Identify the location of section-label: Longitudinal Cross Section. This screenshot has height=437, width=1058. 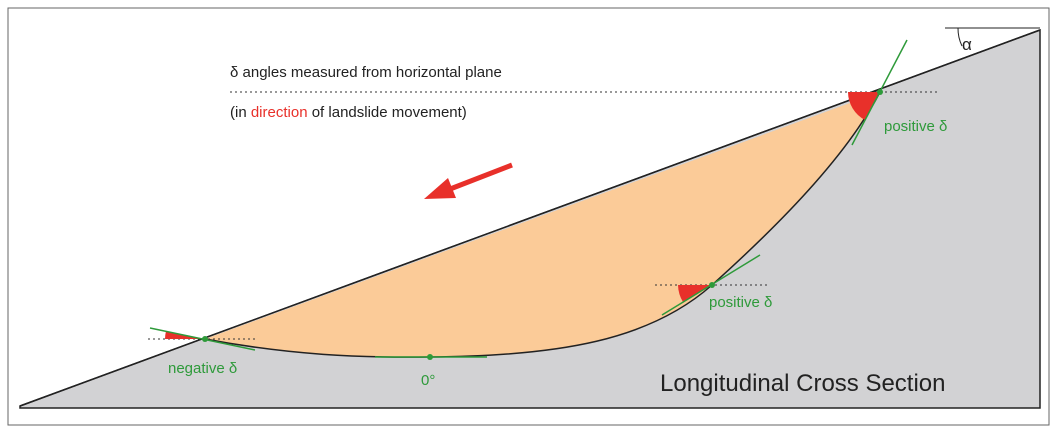
(803, 383).